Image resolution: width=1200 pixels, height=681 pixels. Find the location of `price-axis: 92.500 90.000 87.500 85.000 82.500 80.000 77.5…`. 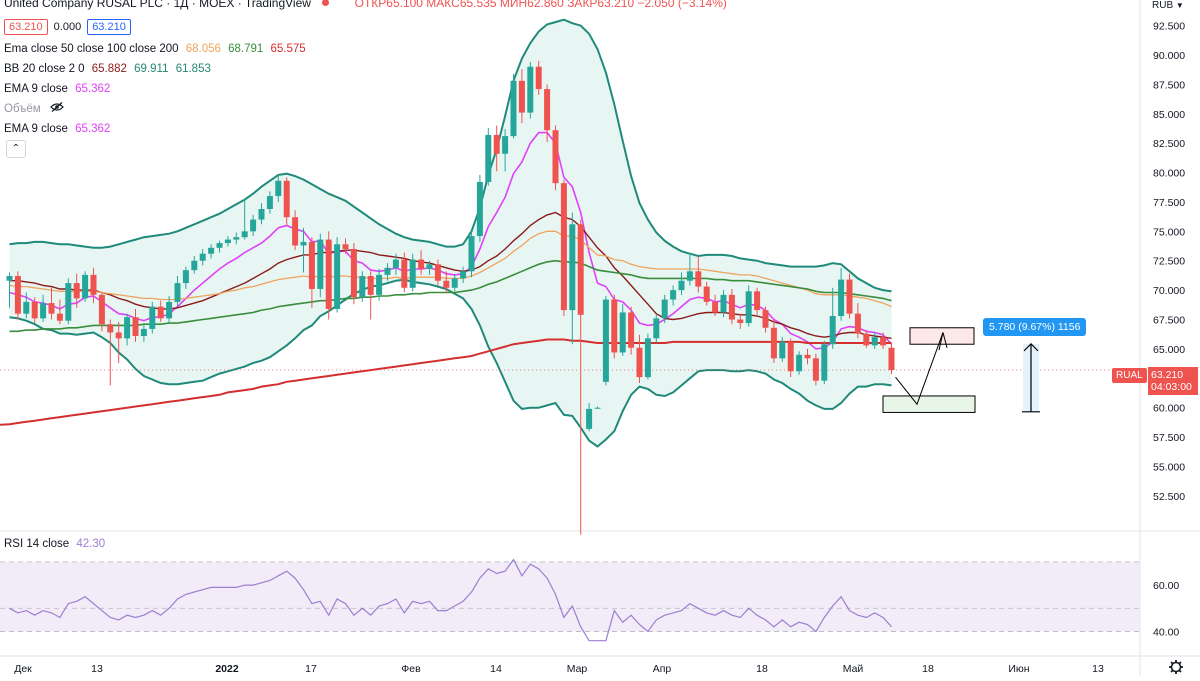

price-axis: 92.500 90.000 87.500 85.000 82.500 80.000 77.5… is located at coordinates (1169, 262).